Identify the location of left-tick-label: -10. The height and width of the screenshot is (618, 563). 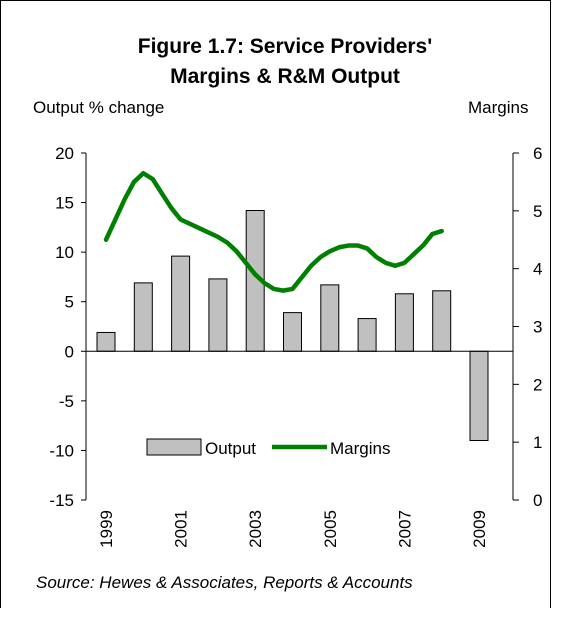
(61, 450).